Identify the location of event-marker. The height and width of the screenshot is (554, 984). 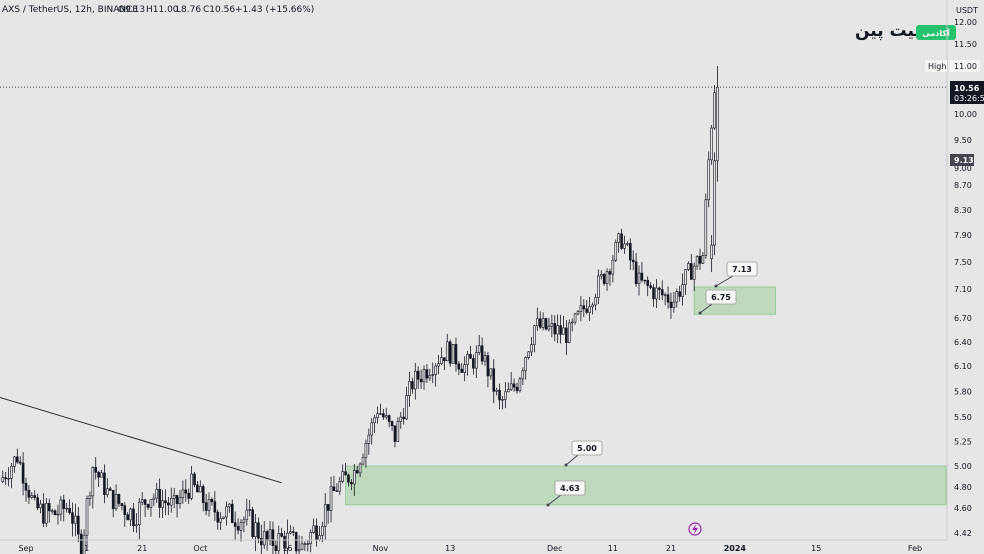
(695, 529).